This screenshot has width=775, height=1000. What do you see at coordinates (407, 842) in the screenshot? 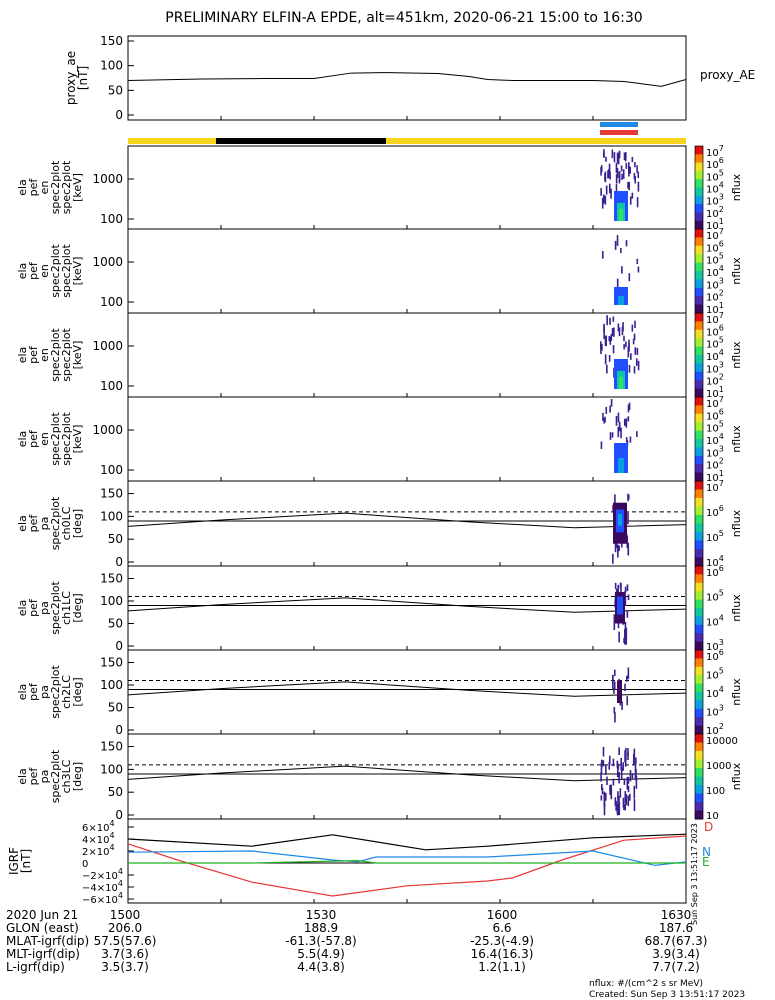
I see `igrf-line-b` at bounding box center [407, 842].